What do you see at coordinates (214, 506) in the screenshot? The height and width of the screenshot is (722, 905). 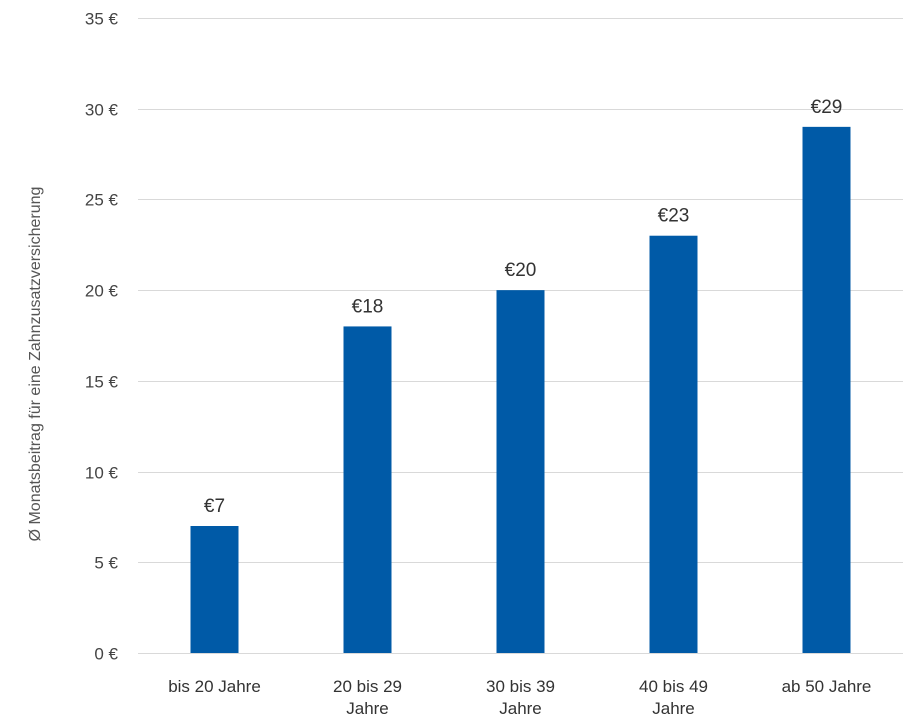 I see `data-label: €7` at bounding box center [214, 506].